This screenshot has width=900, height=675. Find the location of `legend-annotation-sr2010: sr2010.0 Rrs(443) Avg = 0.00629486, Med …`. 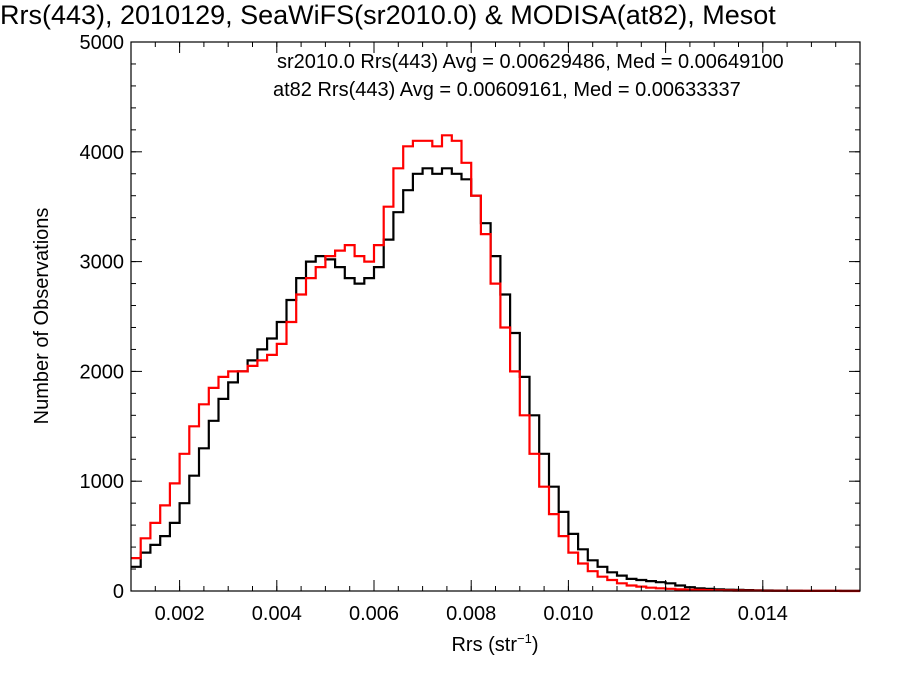

legend-annotation-sr2010: sr2010.0 Rrs(443) Avg = 0.00629486, Med … is located at coordinates (530, 62).